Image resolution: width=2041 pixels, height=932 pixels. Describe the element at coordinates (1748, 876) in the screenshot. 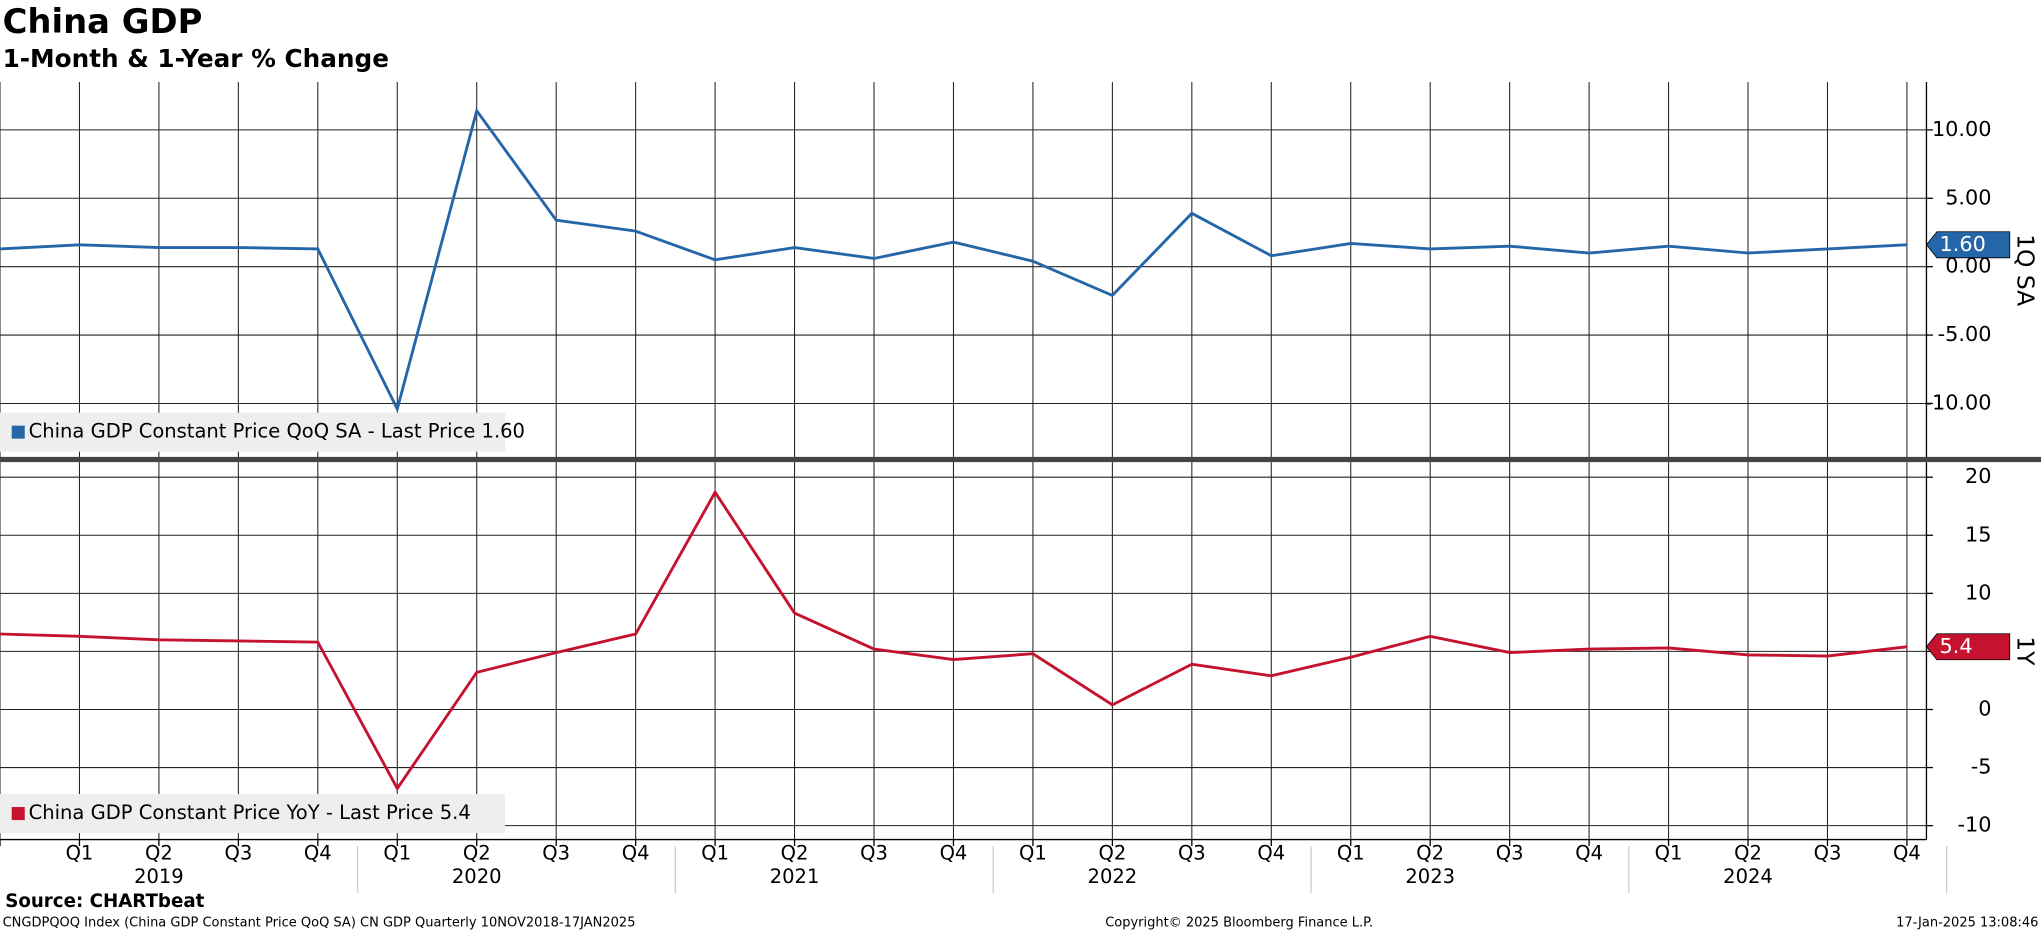

I see `year-label: 2024` at that location.